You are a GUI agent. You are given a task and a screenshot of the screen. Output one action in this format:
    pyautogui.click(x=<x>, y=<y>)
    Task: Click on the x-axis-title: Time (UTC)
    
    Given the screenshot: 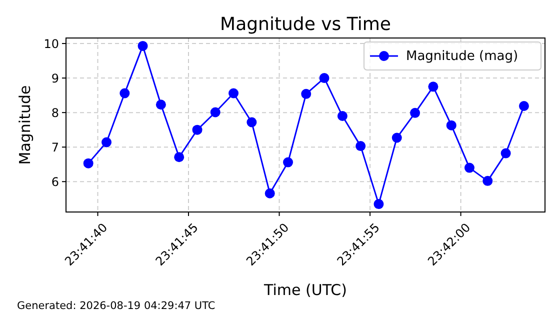 What is the action you would take?
    pyautogui.click(x=305, y=290)
    